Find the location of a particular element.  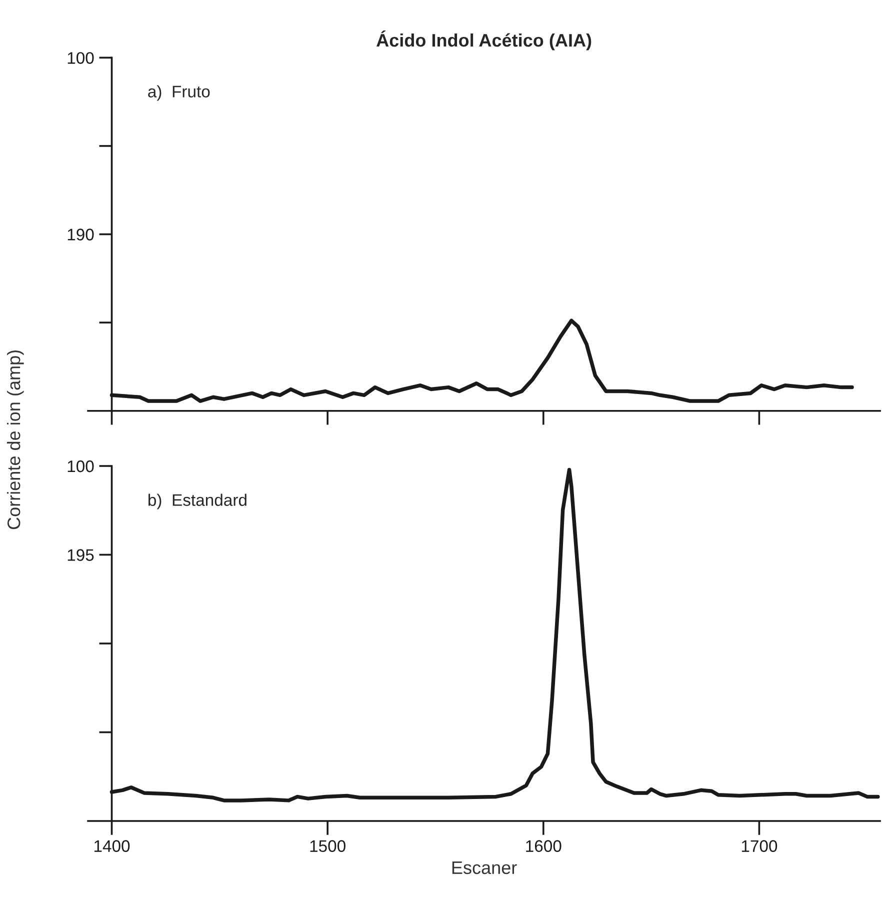

y-tick-label: 190 is located at coordinates (81, 234).